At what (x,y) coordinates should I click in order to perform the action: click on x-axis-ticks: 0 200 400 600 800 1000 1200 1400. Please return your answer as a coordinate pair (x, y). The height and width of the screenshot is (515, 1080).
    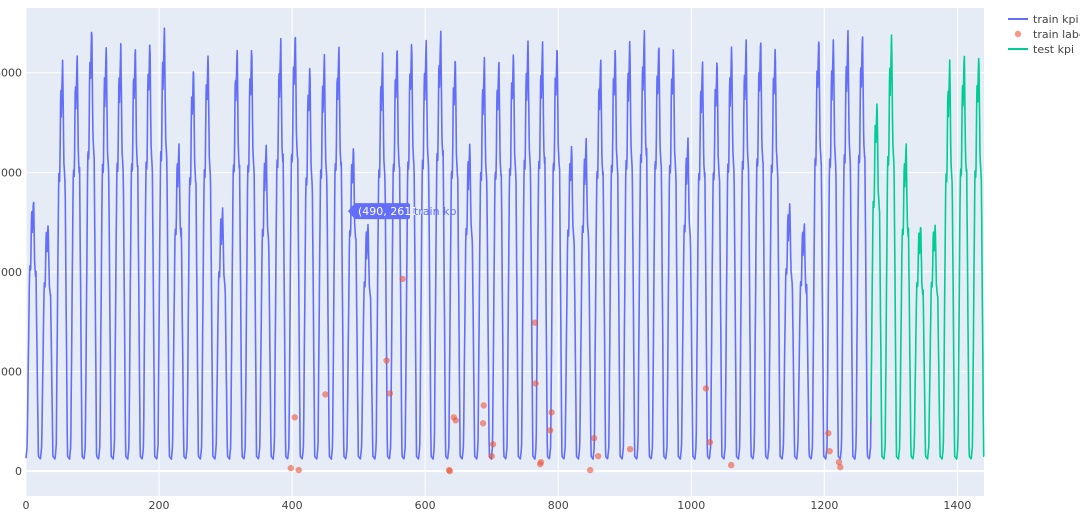
    Looking at the image, I should click on (497, 505).